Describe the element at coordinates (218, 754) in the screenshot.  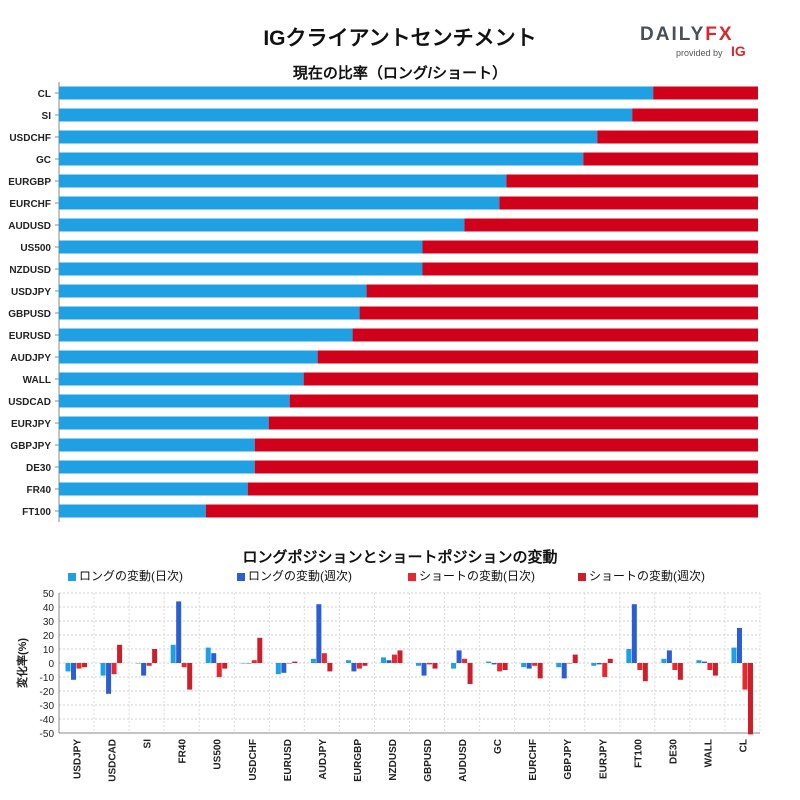
I see `x-category-label: US500` at that location.